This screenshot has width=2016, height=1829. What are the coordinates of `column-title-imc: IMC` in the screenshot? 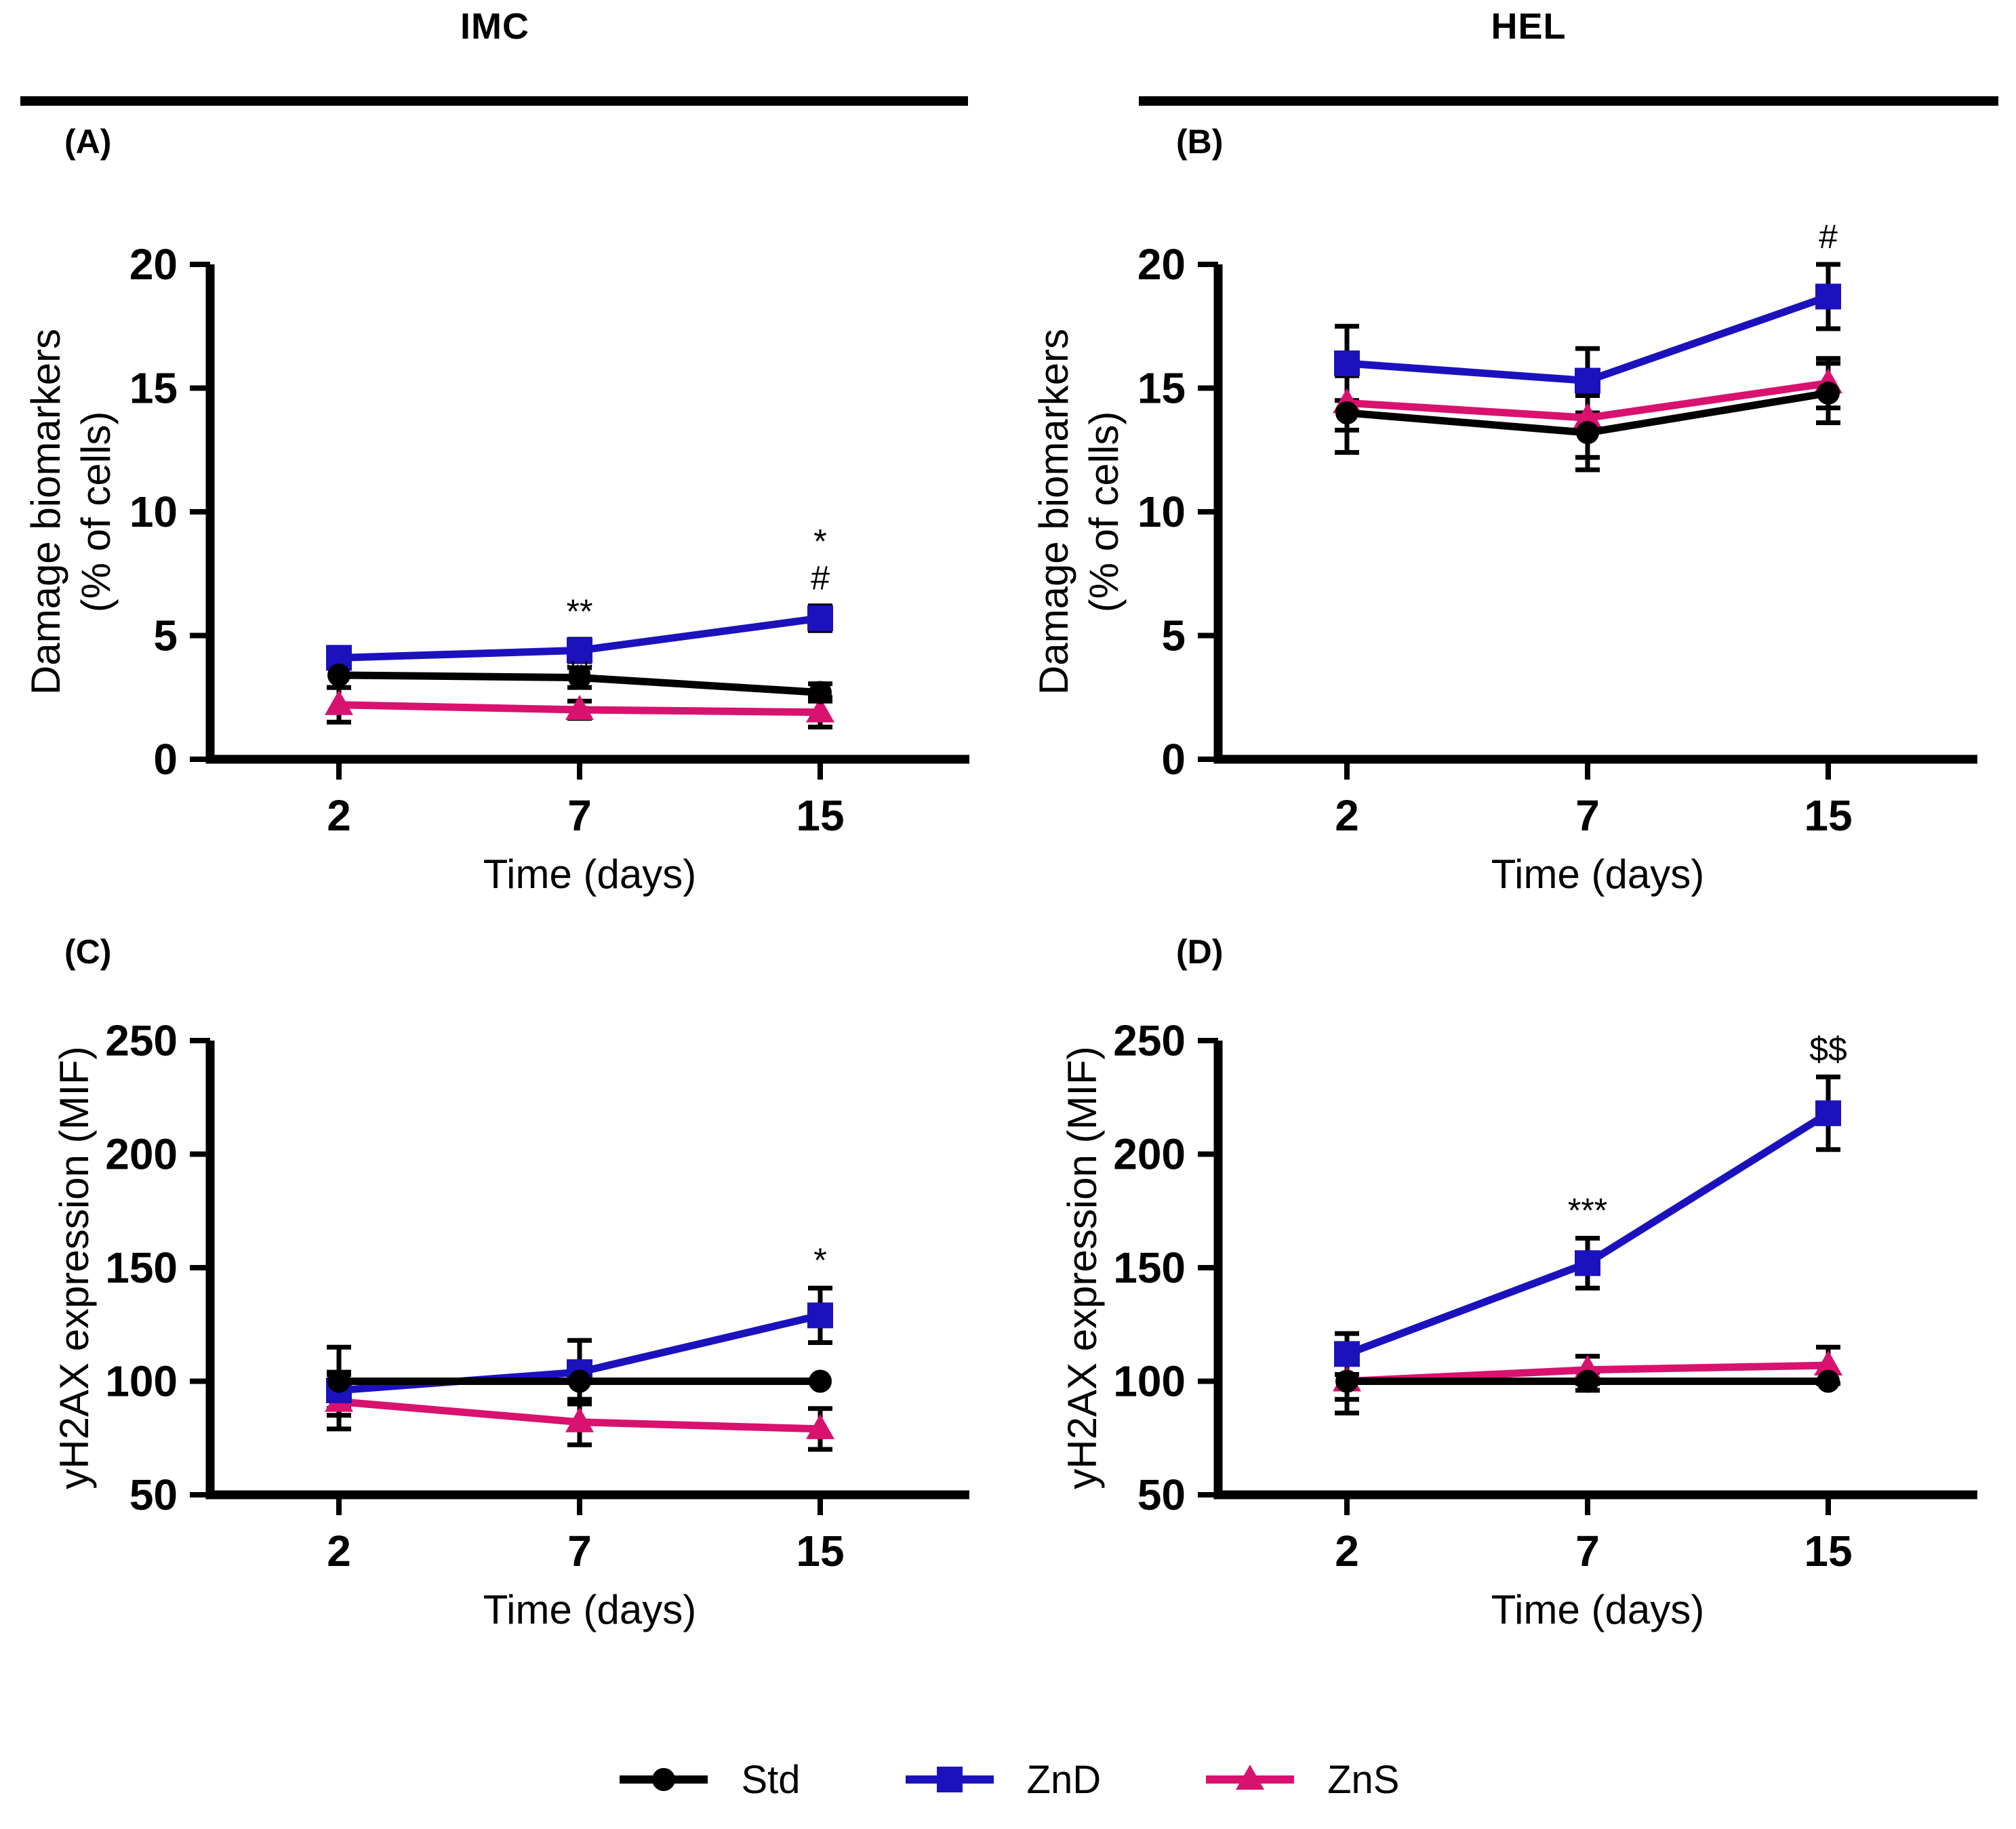 It's located at (495, 26).